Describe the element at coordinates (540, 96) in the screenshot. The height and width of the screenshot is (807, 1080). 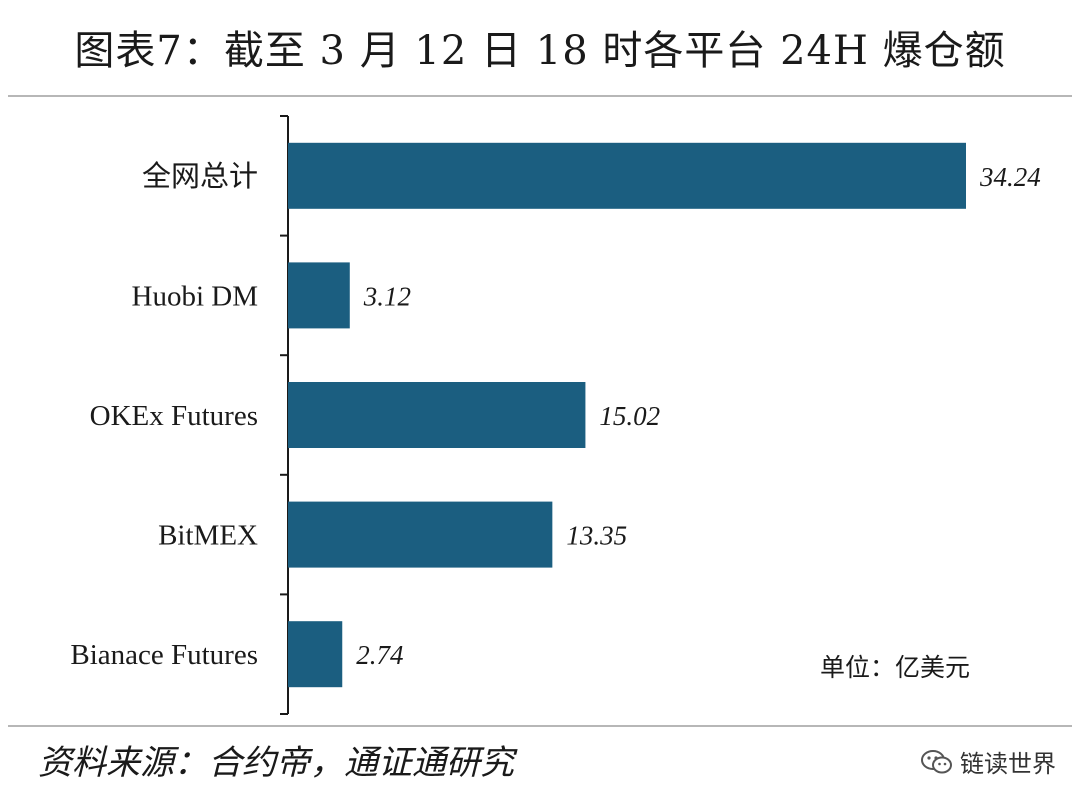
I see `top-divider` at that location.